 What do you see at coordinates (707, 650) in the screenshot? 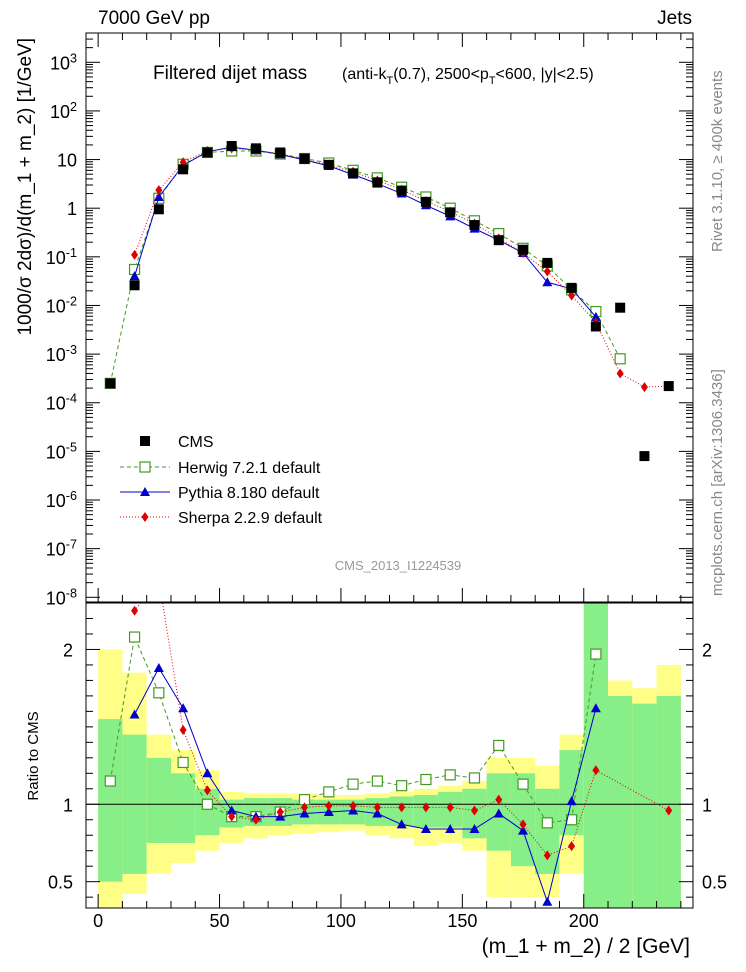
I see `ratio-y-tick-label-right: 2` at bounding box center [707, 650].